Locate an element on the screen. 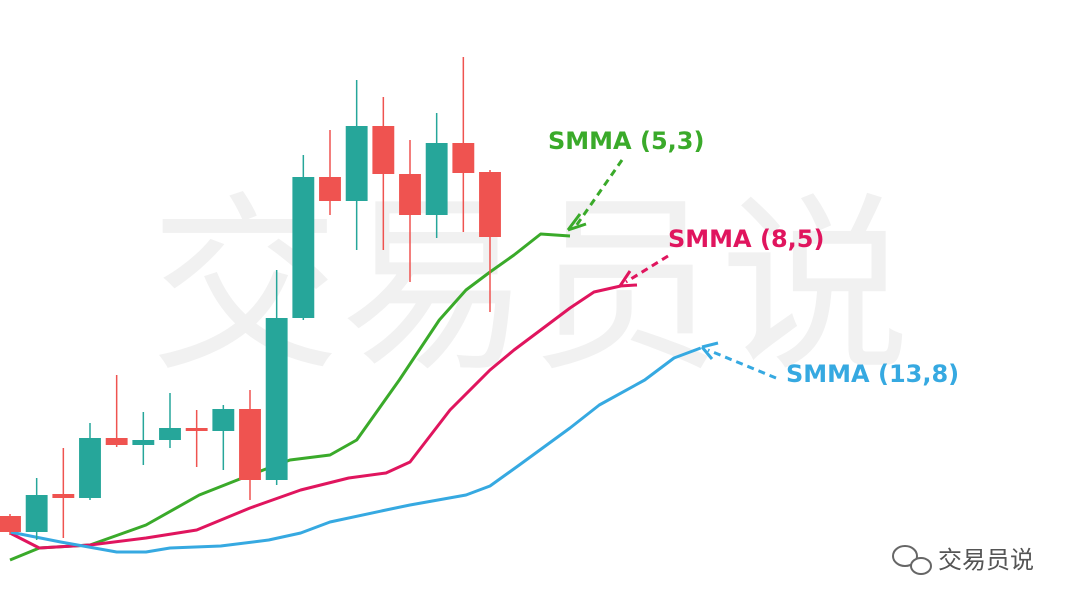  arrows is located at coordinates (671, 269).